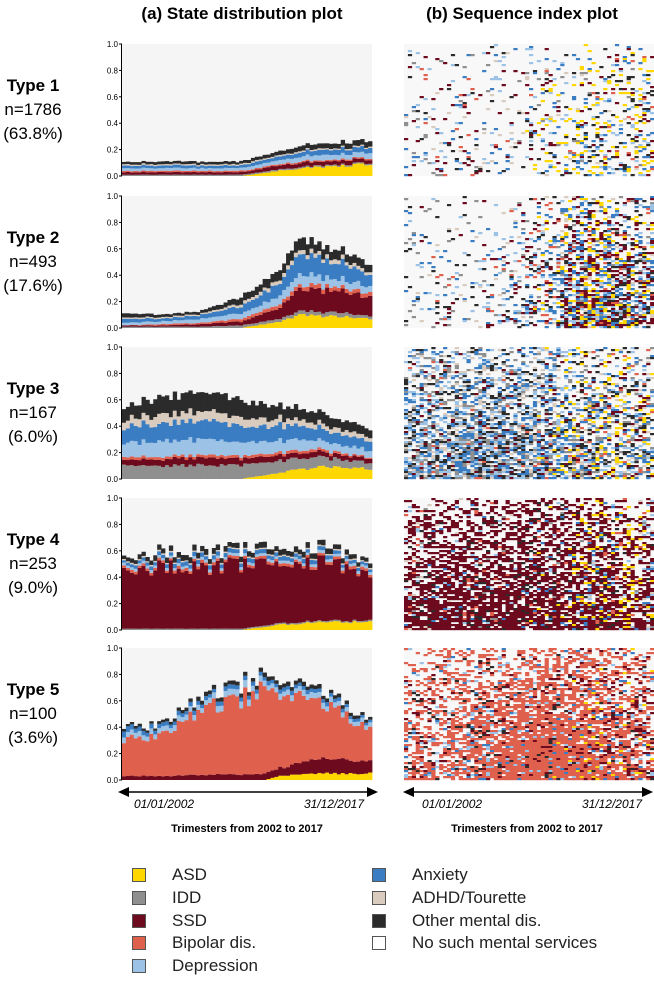  I want to click on y-tick-label: 0.8, so click(113, 70).